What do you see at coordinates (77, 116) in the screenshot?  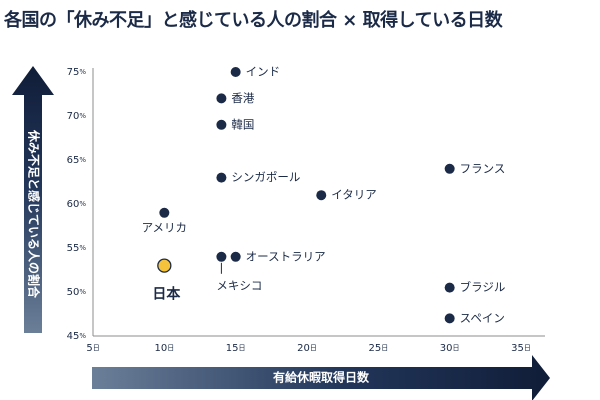 I see `y-tick-label: 70%` at bounding box center [77, 116].